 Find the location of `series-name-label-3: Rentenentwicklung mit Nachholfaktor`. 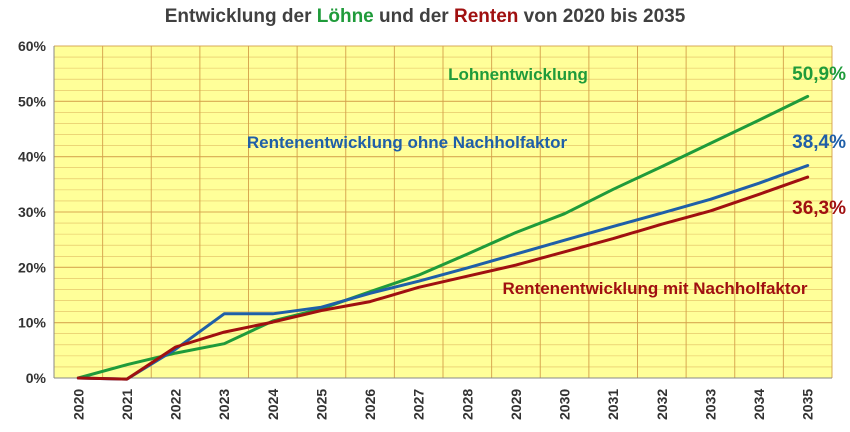

series-name-label-3: Rentenentwicklung mit Nachholfaktor is located at coordinates (654, 288).